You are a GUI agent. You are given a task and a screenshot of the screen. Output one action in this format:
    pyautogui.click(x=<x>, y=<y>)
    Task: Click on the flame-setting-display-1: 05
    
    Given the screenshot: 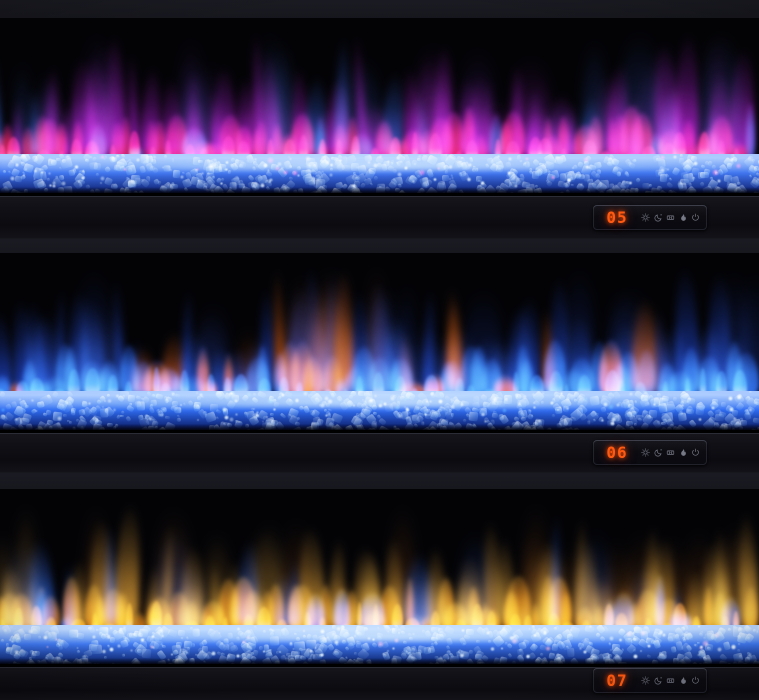 What is the action you would take?
    pyautogui.click(x=617, y=217)
    